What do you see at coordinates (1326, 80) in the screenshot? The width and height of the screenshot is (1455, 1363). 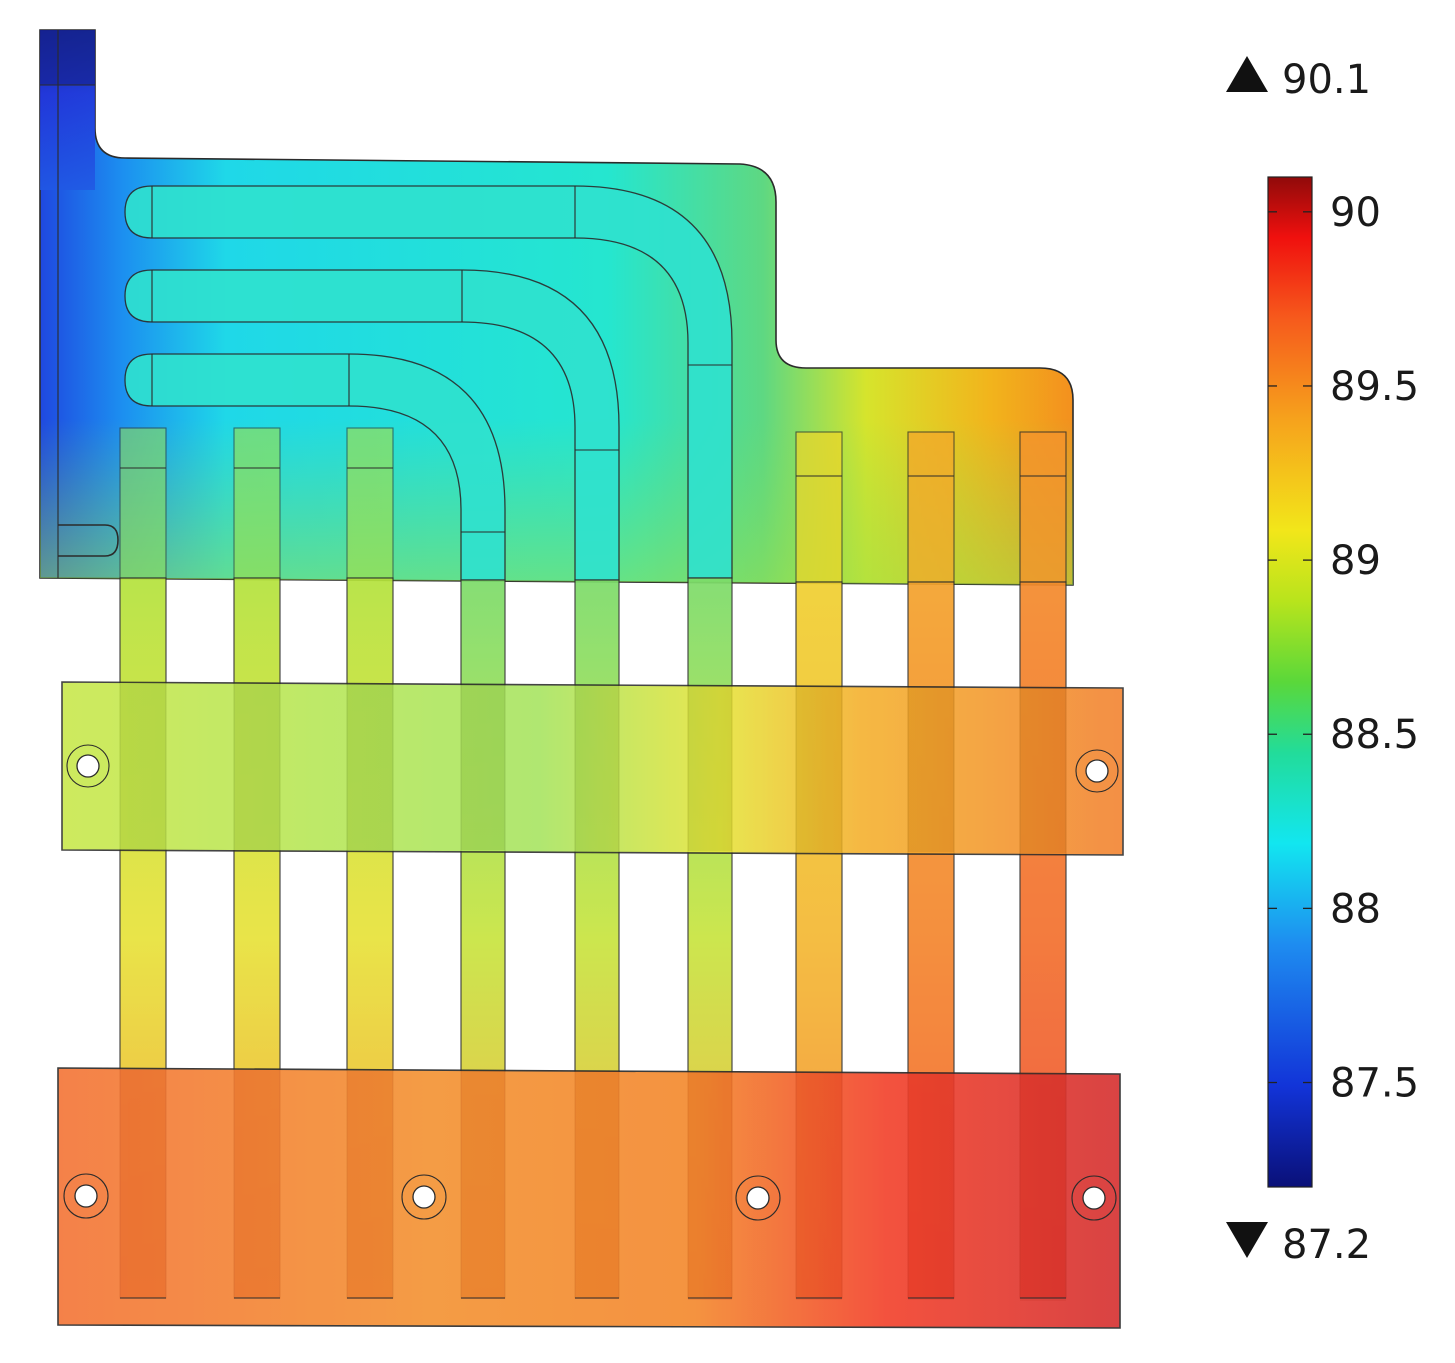 I see `colorbar-max-label: 90.1` at bounding box center [1326, 80].